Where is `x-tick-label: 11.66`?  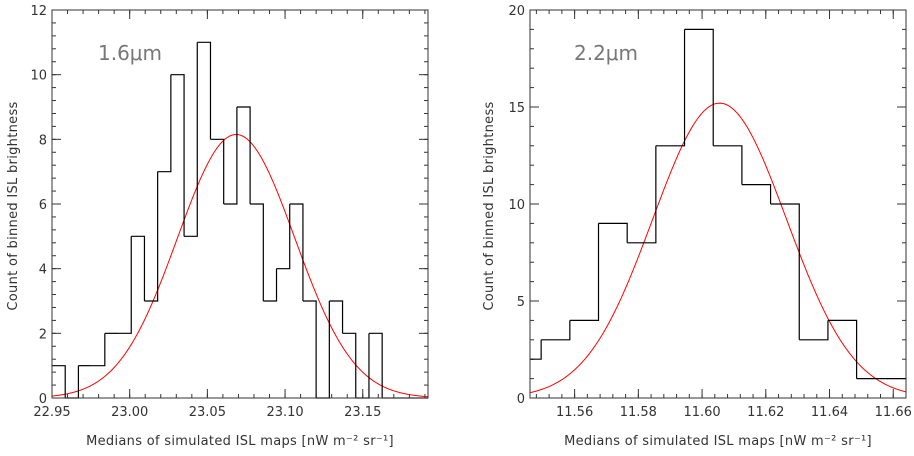 x-tick-label: 11.66 is located at coordinates (893, 412).